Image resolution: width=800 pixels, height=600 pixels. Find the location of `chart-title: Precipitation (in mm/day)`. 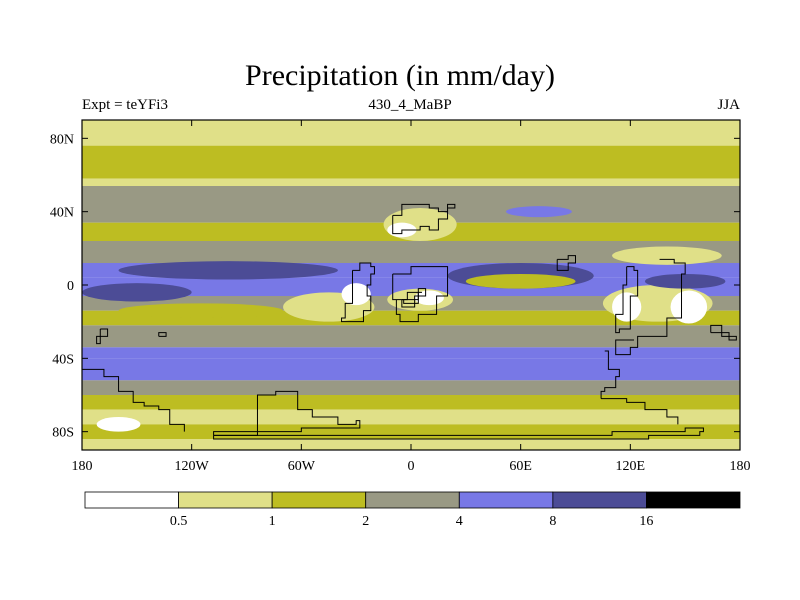

chart-title: Precipitation (in mm/day) is located at coordinates (400, 75).